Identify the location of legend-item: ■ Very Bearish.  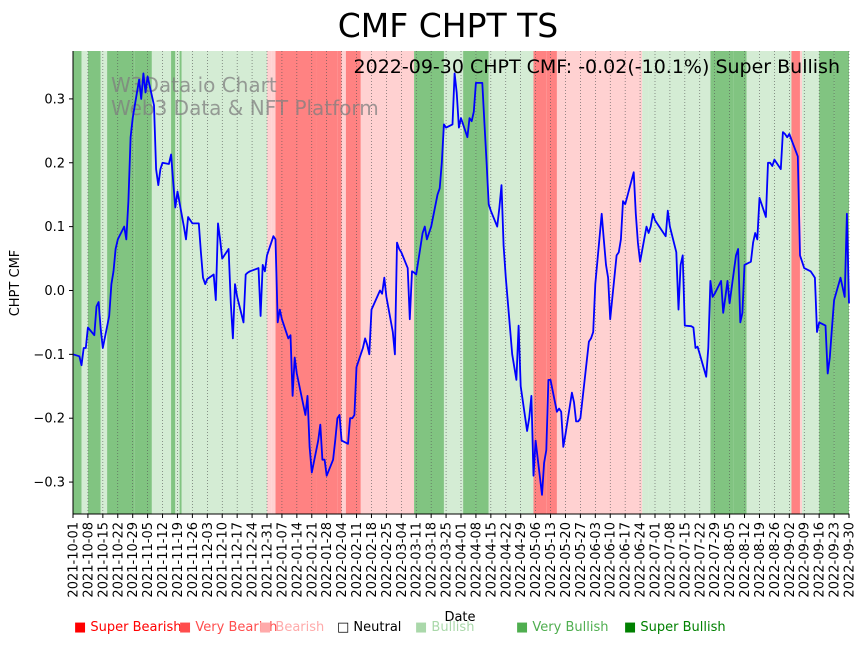
(228, 627).